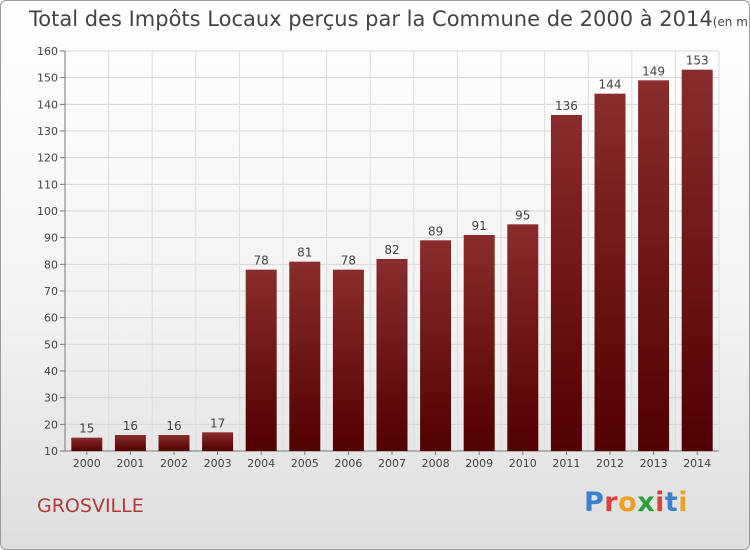 The image size is (750, 550). I want to click on y-tick-label: 150, so click(47, 78).